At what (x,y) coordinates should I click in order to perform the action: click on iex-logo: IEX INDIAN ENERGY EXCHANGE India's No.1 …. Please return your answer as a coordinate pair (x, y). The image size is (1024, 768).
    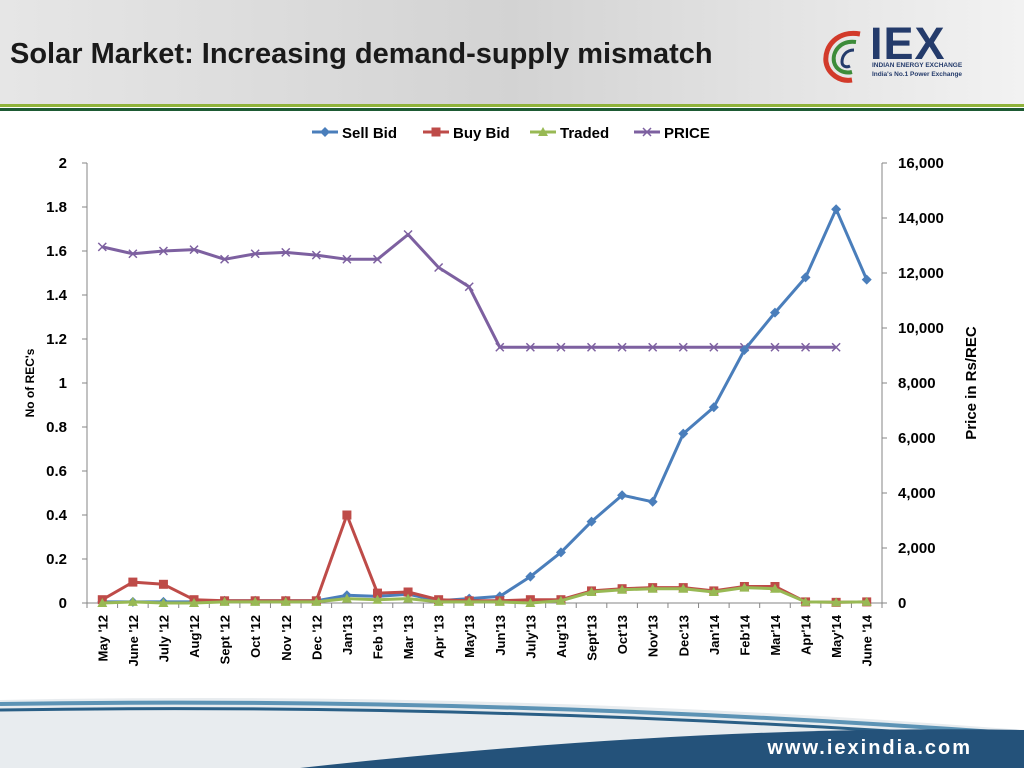
    Looking at the image, I should click on (900, 53).